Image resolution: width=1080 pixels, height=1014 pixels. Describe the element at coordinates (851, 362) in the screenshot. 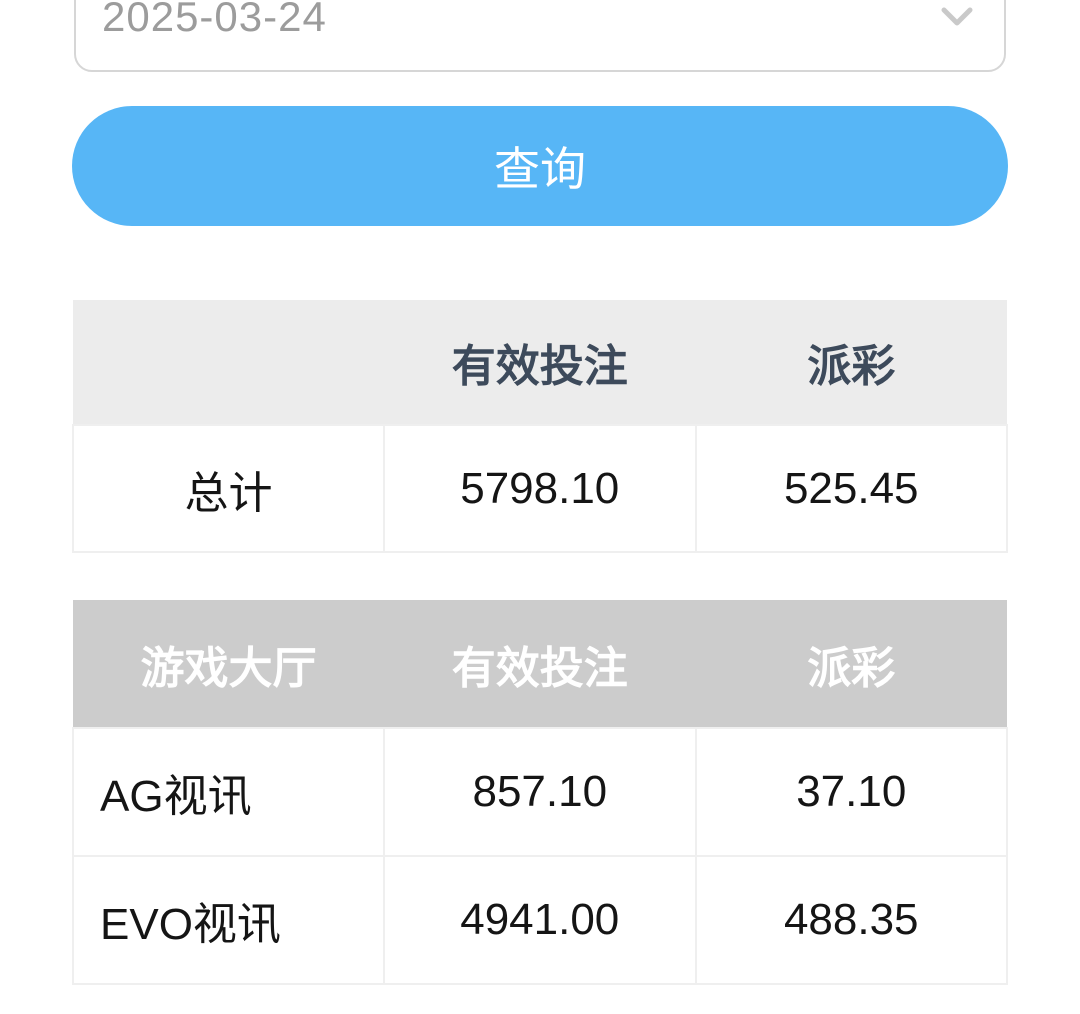

I see `summary-header-payout: 派彩` at that location.